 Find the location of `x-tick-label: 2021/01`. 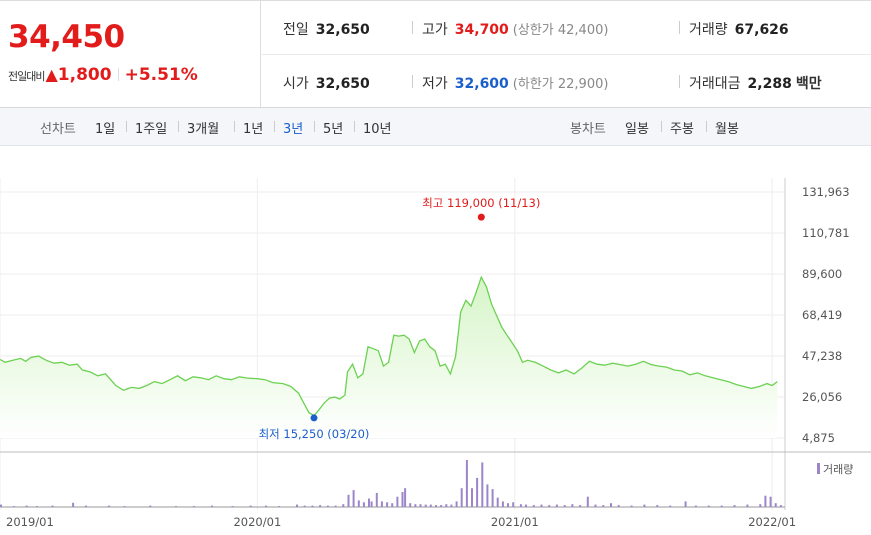

x-tick-label: 2021/01 is located at coordinates (515, 522).